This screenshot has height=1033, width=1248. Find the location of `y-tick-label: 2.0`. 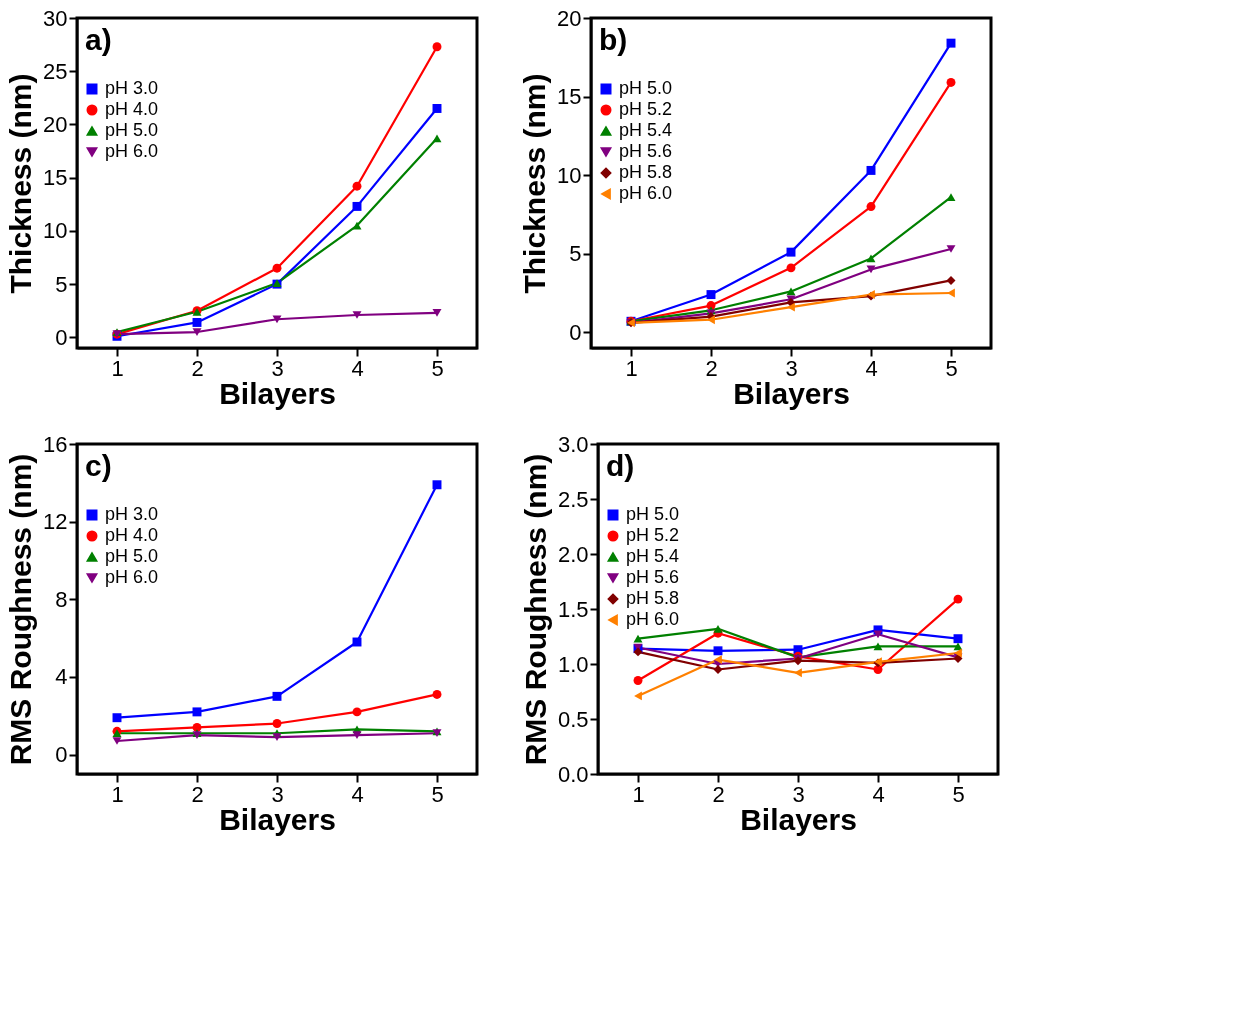

y-tick-label: 2.0 is located at coordinates (573, 554).